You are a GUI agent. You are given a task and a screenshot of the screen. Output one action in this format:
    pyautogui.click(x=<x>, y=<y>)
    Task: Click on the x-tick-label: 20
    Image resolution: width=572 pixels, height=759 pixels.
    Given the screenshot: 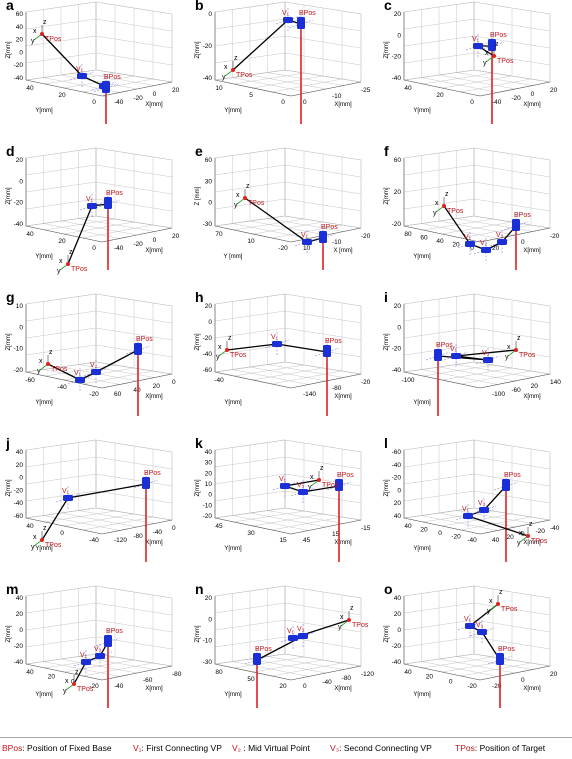 What is the action you would take?
    pyautogui.click(x=511, y=537)
    